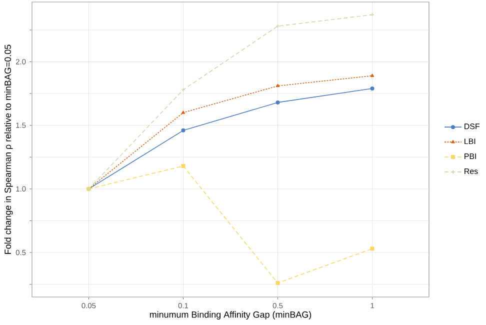 The height and width of the screenshot is (325, 486). I want to click on x-axis-title: minumum Binding Affinity Gap (minBAG), so click(231, 315).